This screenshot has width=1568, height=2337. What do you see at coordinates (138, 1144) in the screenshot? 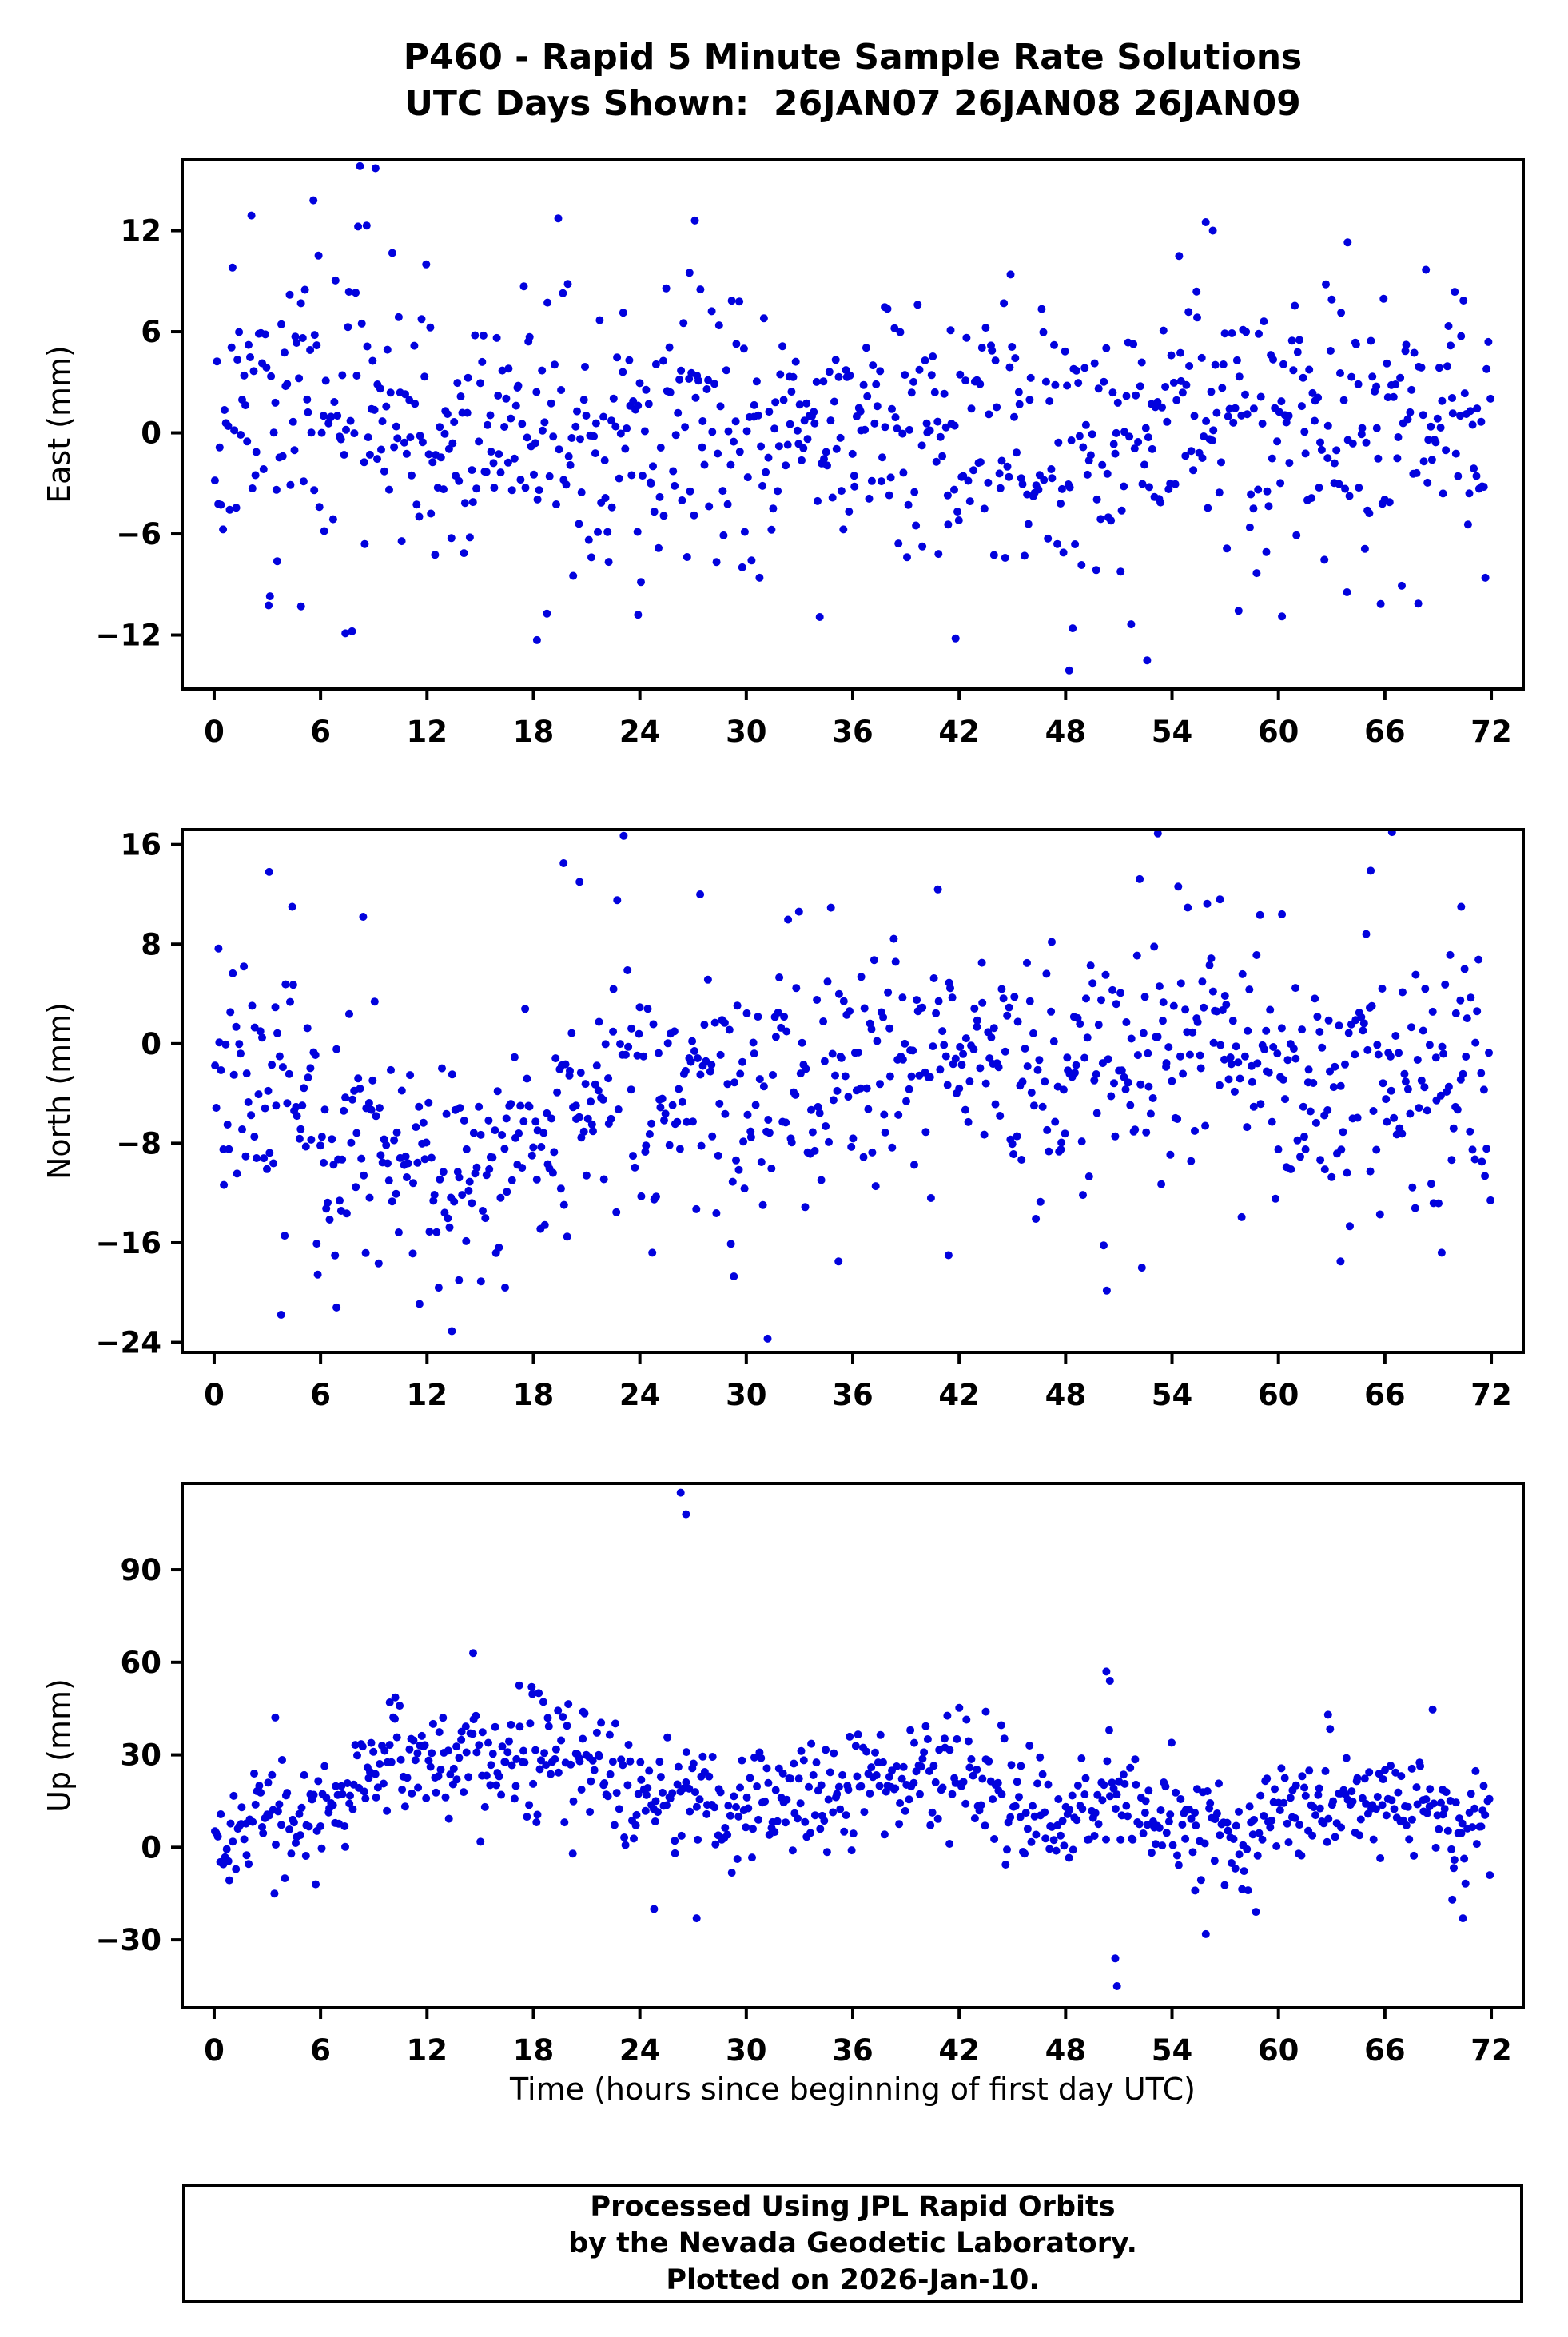
I see `svg-text: −8` at bounding box center [138, 1144].